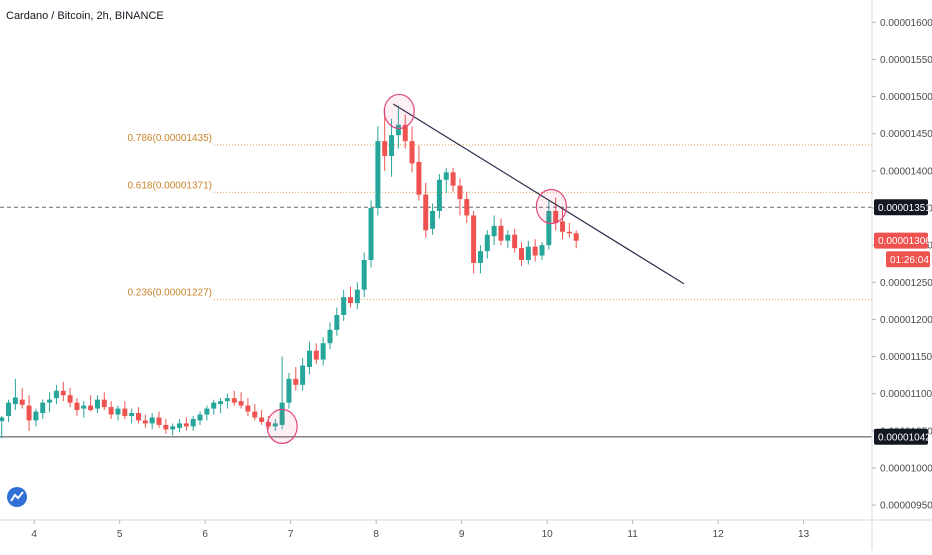  Describe the element at coordinates (804, 534) in the screenshot. I see `time-axis-label-9: 13` at that location.